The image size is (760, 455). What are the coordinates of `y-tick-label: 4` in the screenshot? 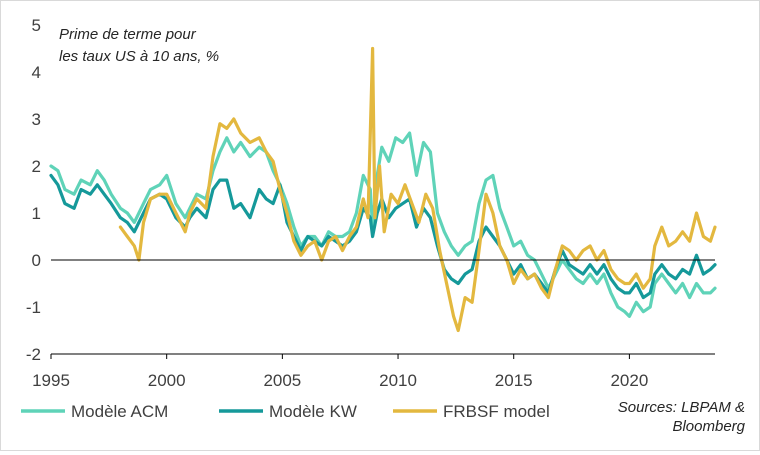 It's located at (36, 72).